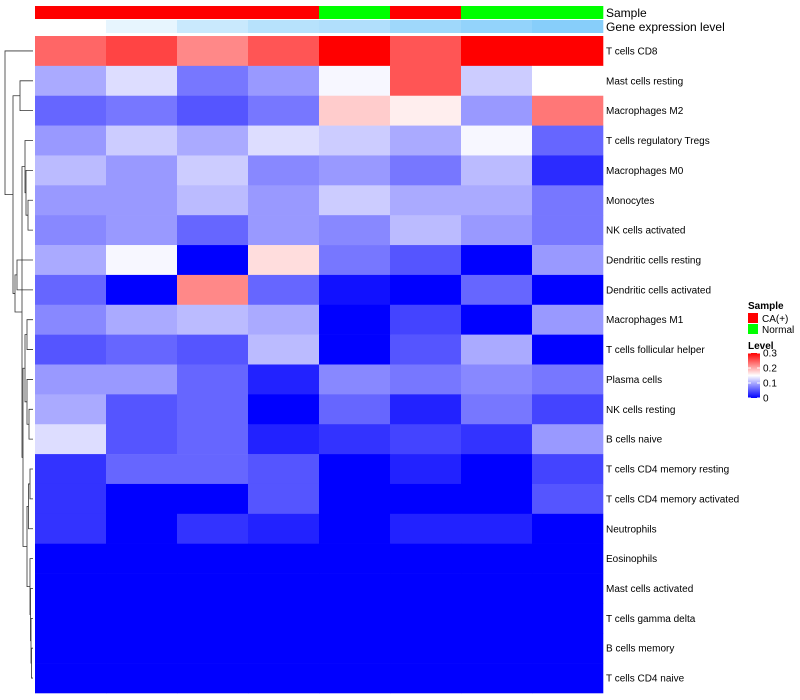  I want to click on row-label: NK cells resting, so click(640, 410).